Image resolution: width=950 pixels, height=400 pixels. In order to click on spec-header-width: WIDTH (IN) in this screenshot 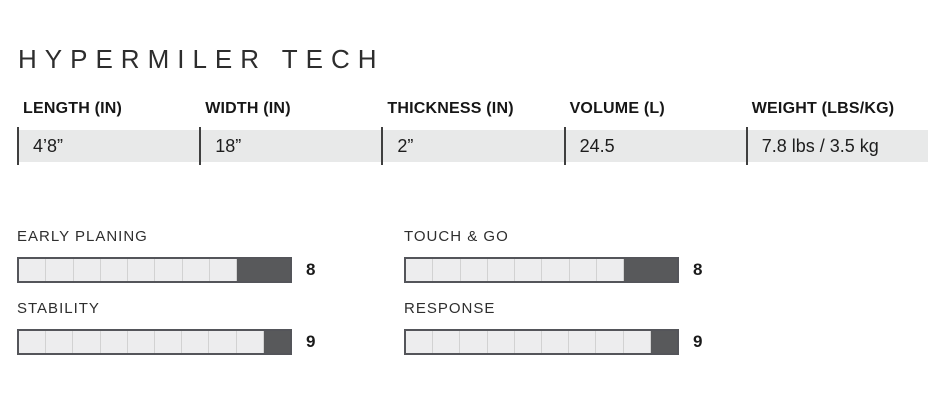, I will do `click(248, 108)`.